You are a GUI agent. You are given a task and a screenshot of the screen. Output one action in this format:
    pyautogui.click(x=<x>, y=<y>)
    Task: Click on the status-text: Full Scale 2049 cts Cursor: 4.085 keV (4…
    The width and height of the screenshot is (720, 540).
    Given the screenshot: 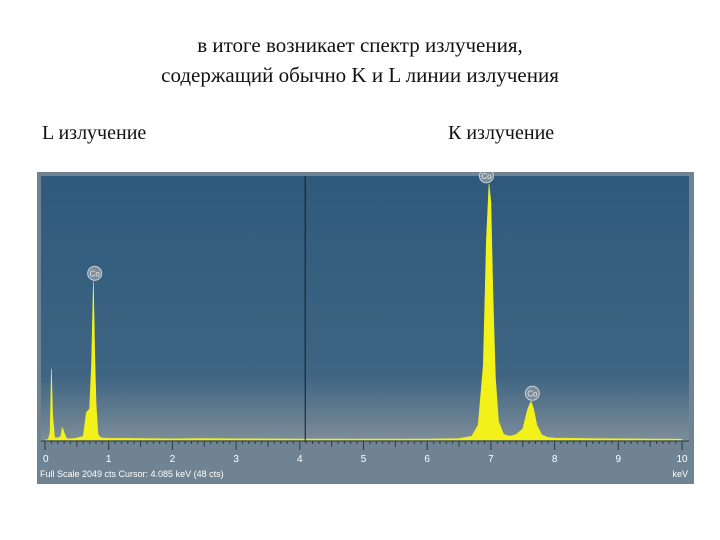 What is the action you would take?
    pyautogui.click(x=132, y=474)
    